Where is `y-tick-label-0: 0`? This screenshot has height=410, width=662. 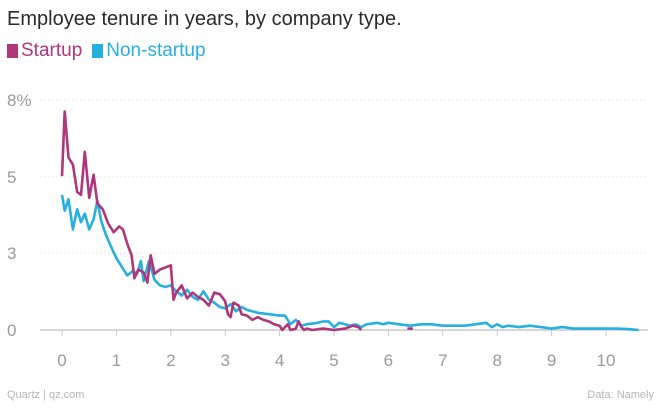
y-tick-label-0: 0 is located at coordinates (11, 330).